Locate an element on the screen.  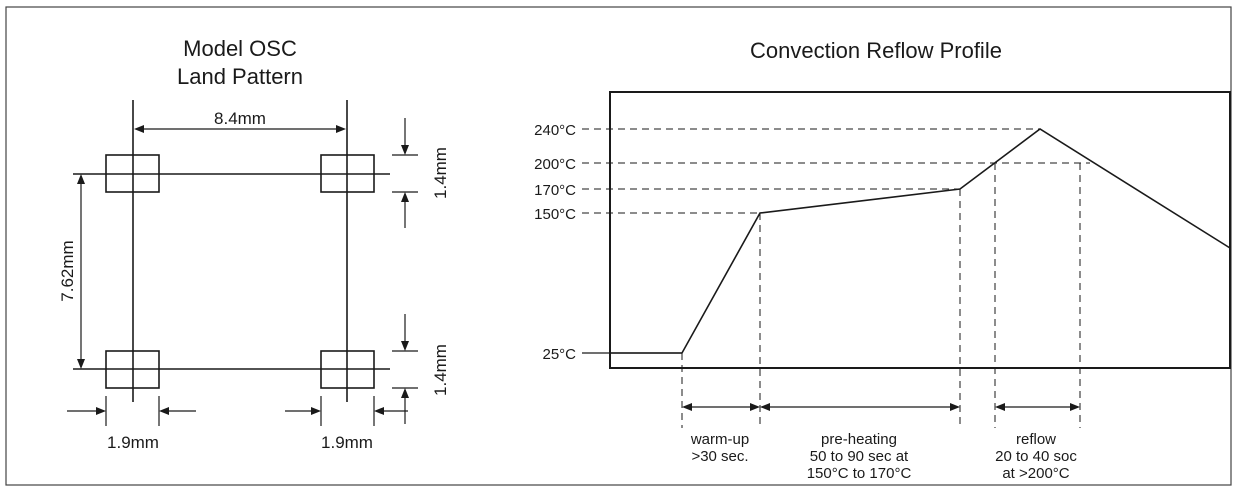
reflow-caption-line1: reflow is located at coordinates (1036, 439).